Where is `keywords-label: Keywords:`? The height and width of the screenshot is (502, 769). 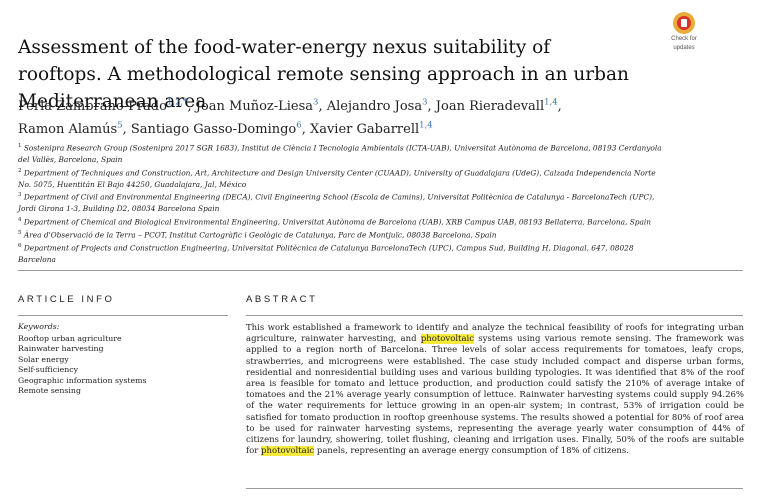 keywords-label: Keywords: is located at coordinates (39, 326).